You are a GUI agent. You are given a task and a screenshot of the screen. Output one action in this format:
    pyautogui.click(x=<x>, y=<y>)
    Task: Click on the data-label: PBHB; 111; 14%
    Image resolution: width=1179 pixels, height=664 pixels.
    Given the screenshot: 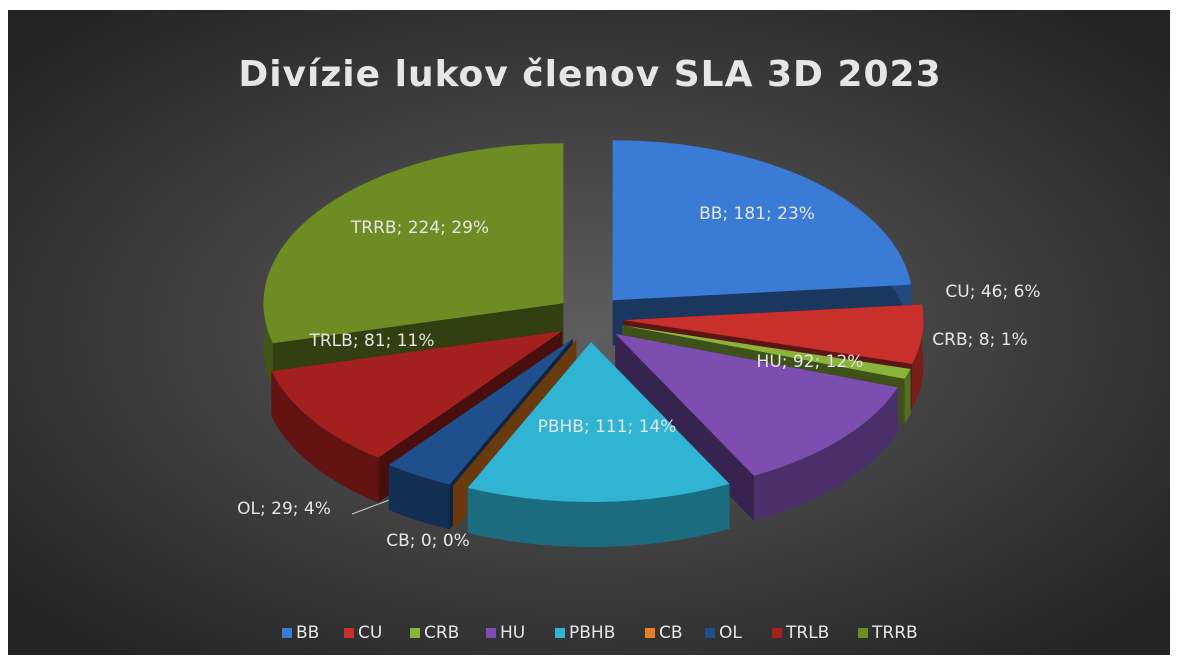 What is the action you would take?
    pyautogui.click(x=607, y=427)
    